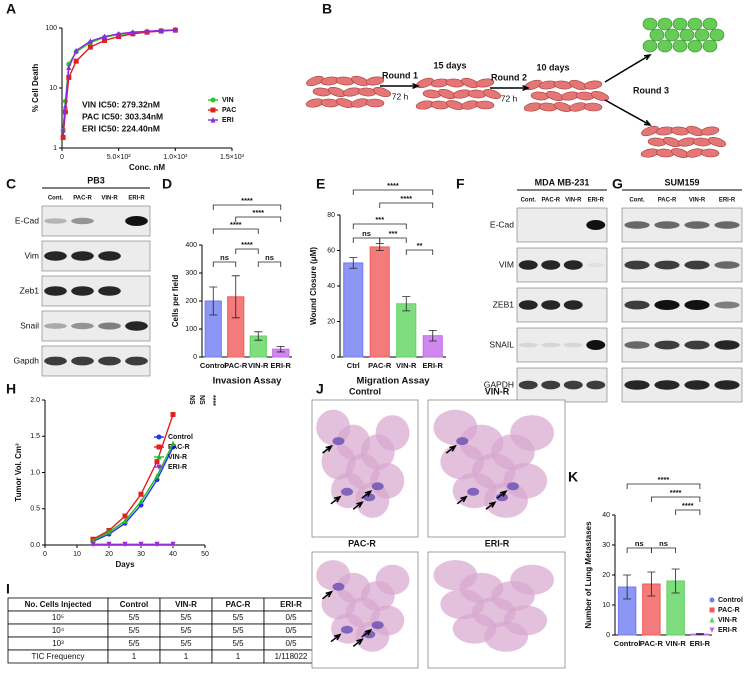  Describe the element at coordinates (331, 215) in the screenshot. I see `y-tick-label: 80` at that location.